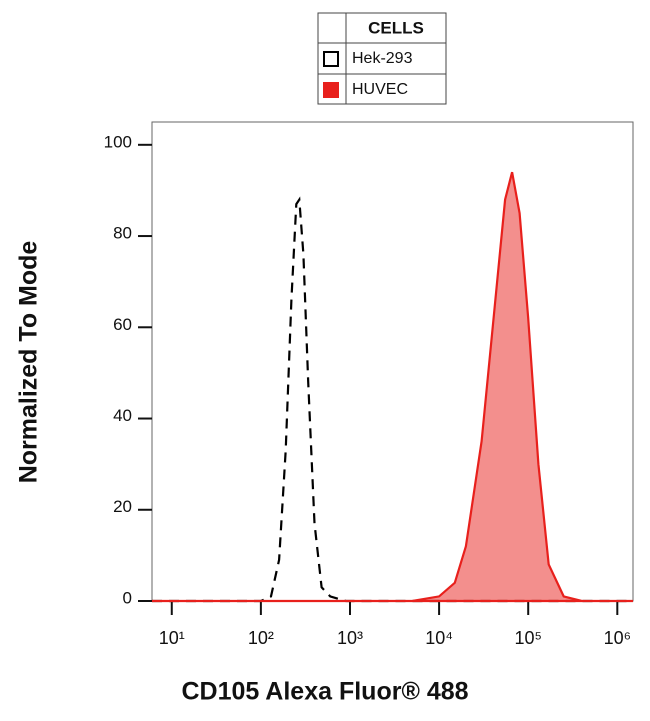  I want to click on y-axis-title: Normalized To Mode, so click(29, 362).